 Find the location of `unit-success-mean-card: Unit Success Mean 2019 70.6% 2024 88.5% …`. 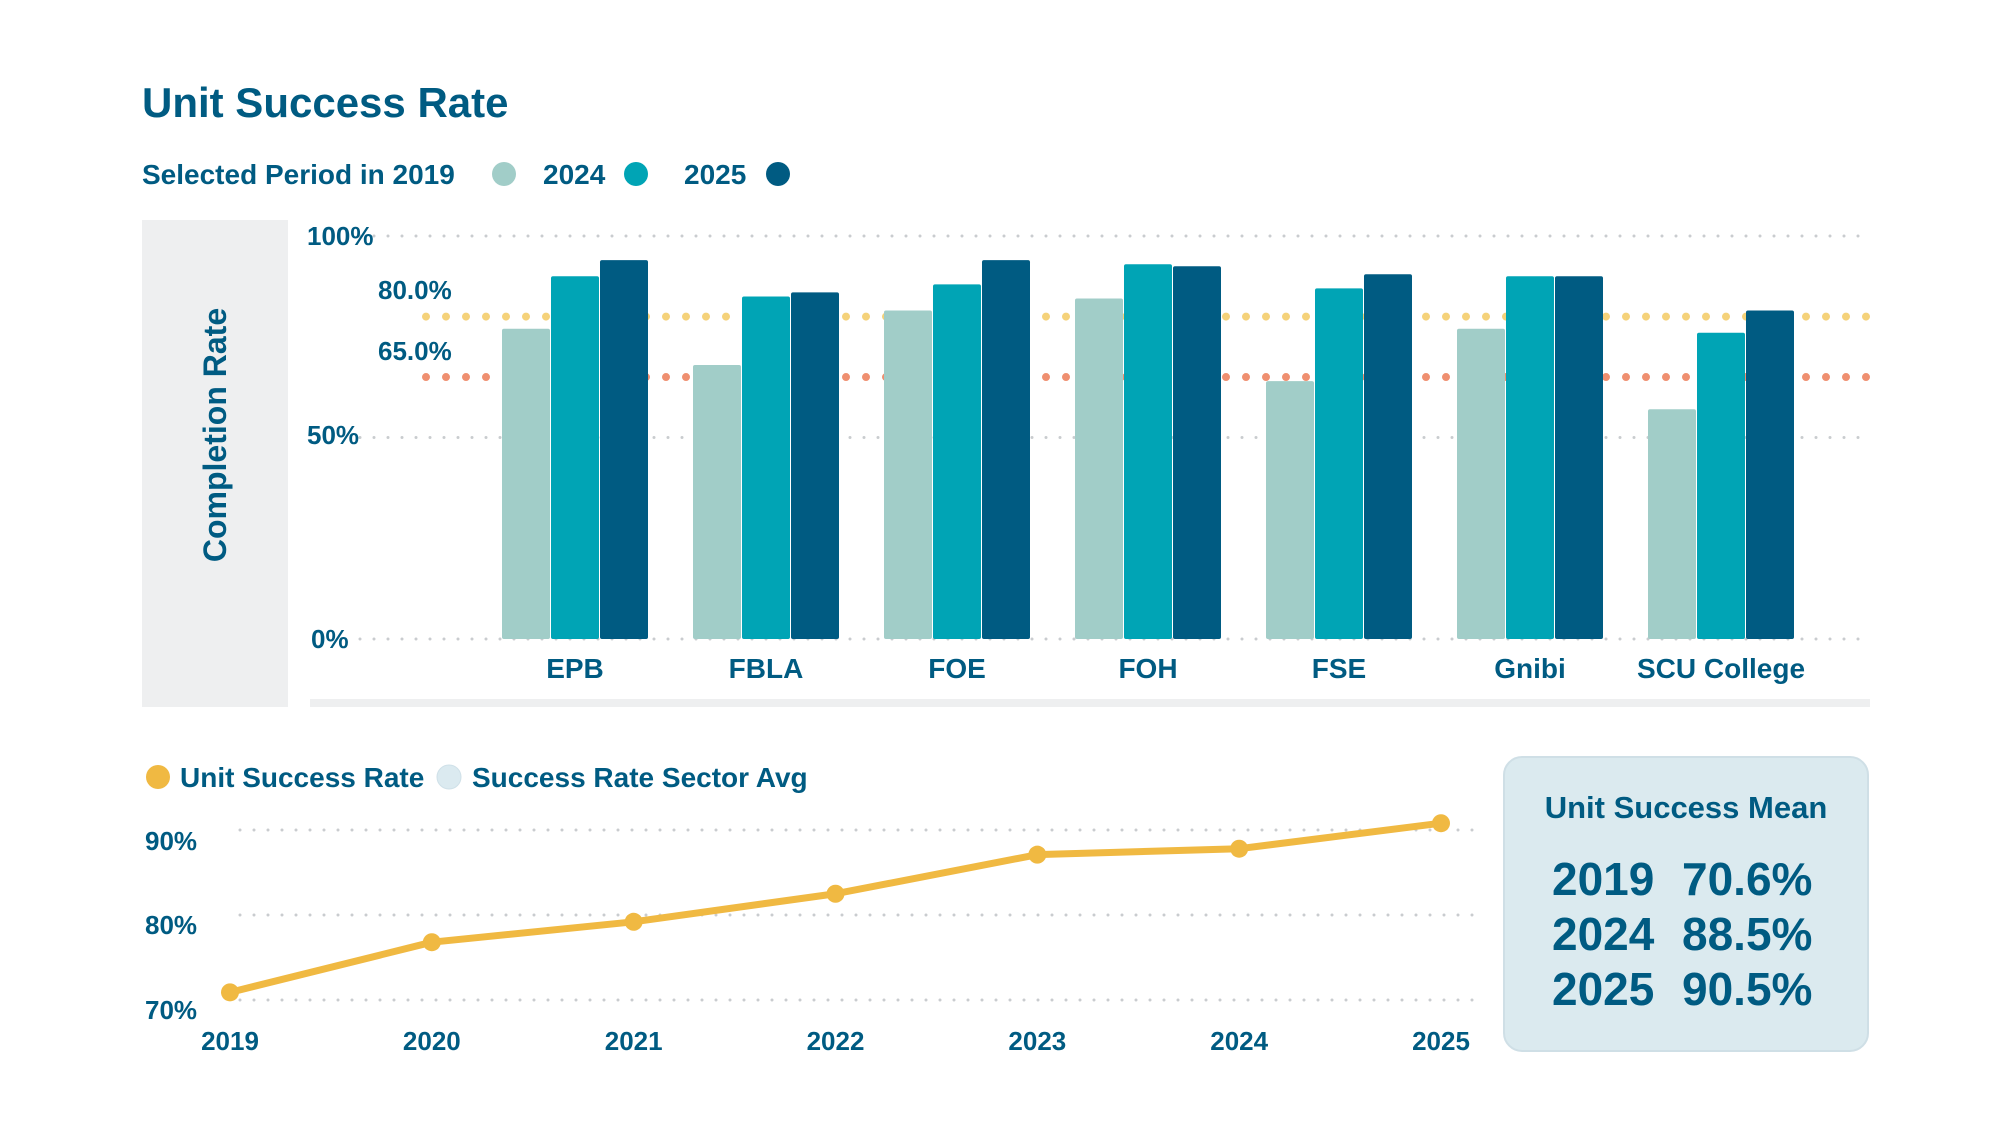

unit-success-mean-card: Unit Success Mean 2019 70.6% 2024 88.5% … is located at coordinates (1686, 904).